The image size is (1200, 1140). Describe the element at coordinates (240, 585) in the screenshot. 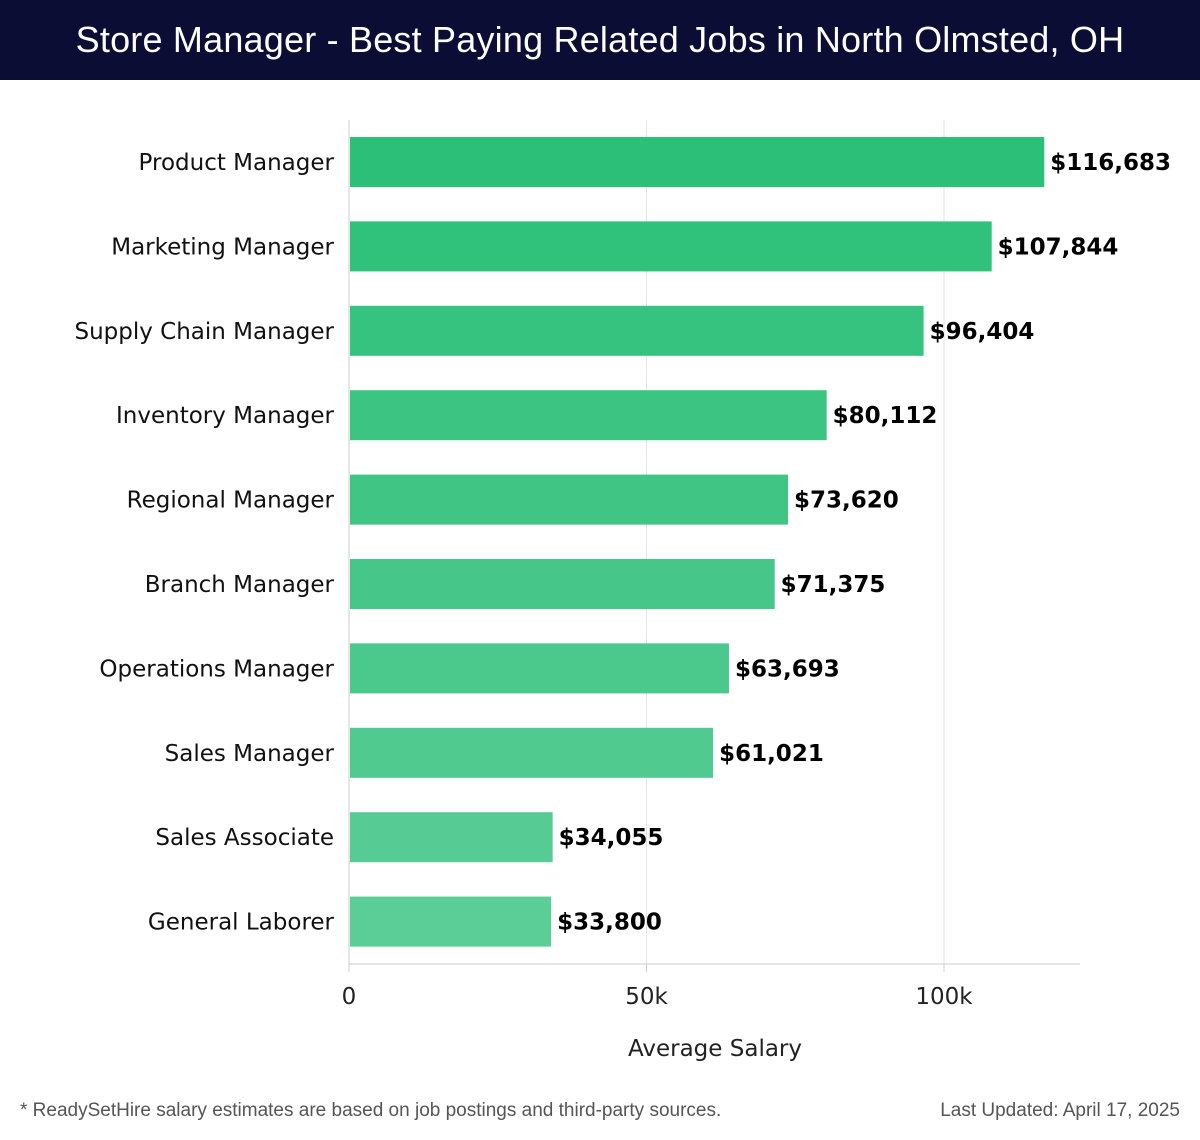

I see `category-label: Branch Manager` at that location.